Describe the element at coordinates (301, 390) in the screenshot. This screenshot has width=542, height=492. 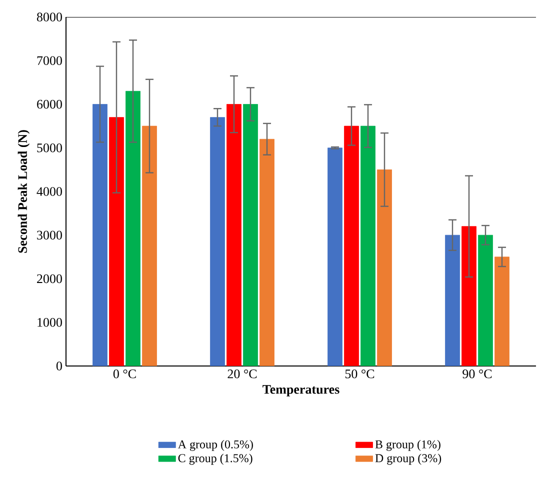
I see `x-axis-title: Temperatures` at that location.